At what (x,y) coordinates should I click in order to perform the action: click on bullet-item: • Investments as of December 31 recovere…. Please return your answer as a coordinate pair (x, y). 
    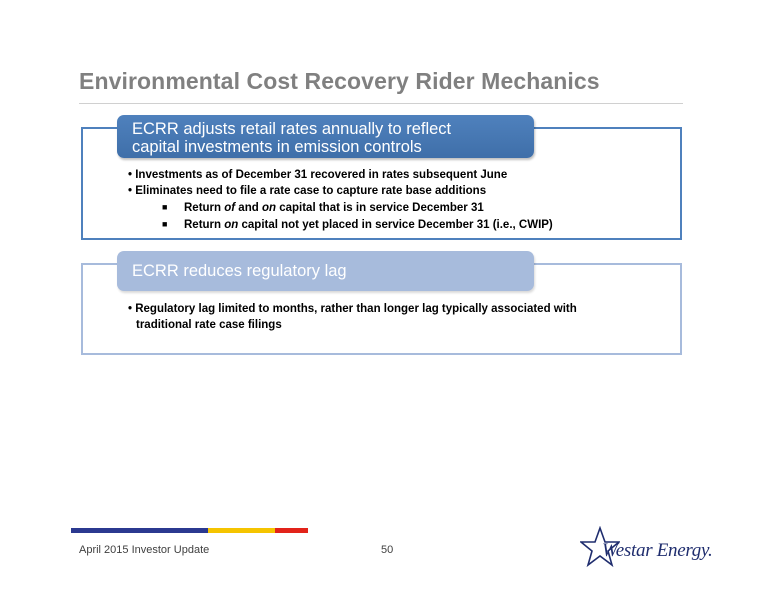
    Looking at the image, I should click on (318, 175).